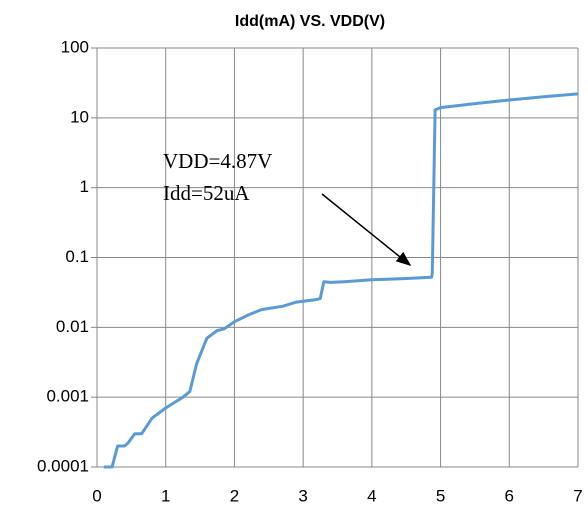  Describe the element at coordinates (371, 495) in the screenshot. I see `x-tick-label: 4` at that location.